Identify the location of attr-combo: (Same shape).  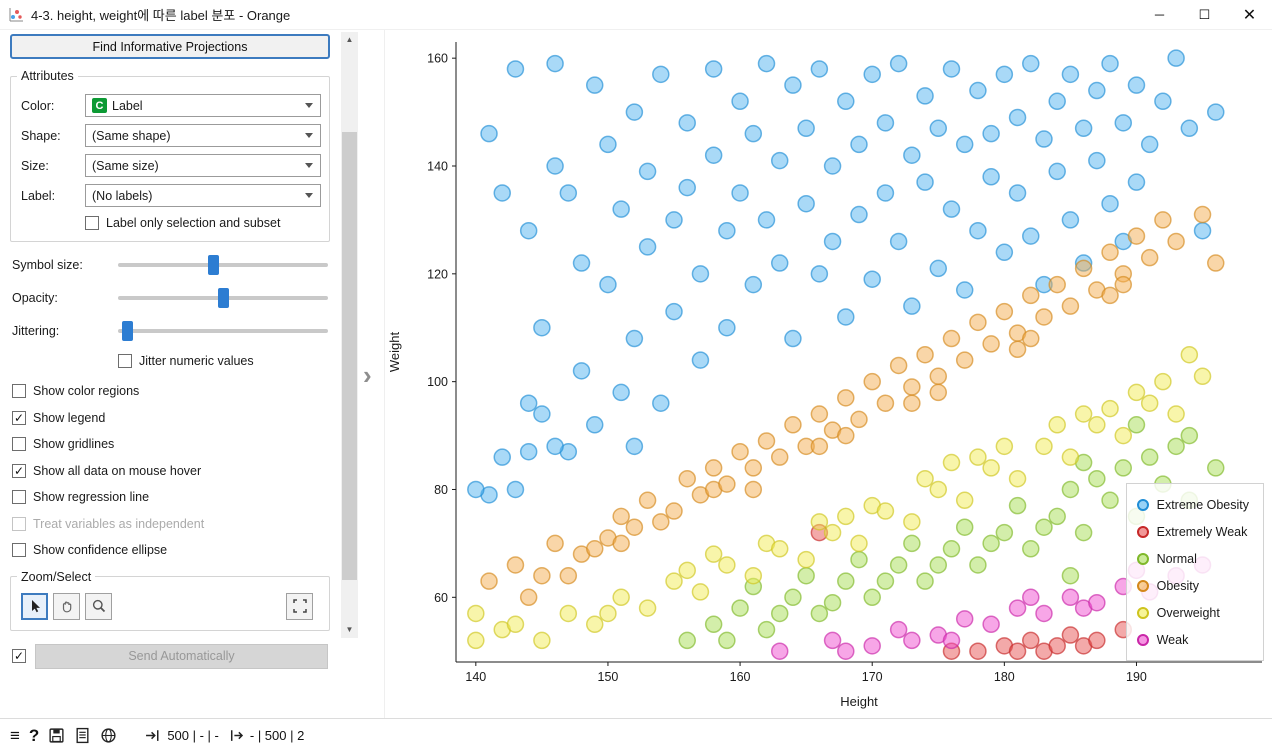
(203, 135).